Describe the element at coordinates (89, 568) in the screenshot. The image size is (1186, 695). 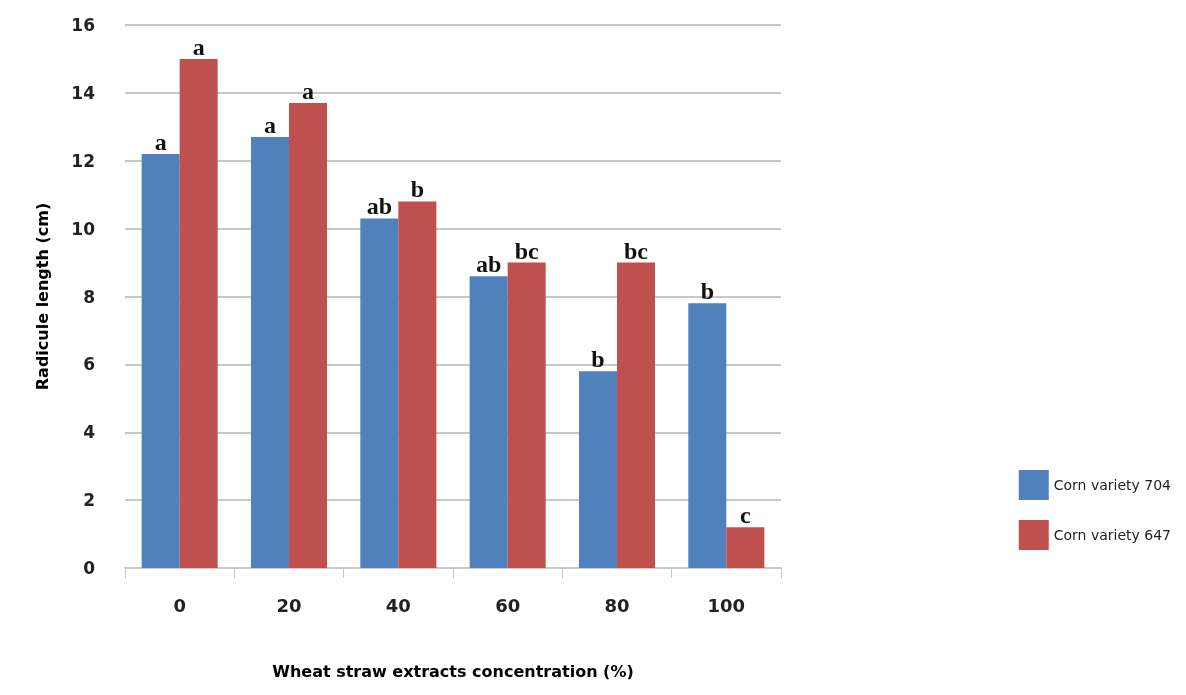
I see `y-tick-label: 0` at that location.